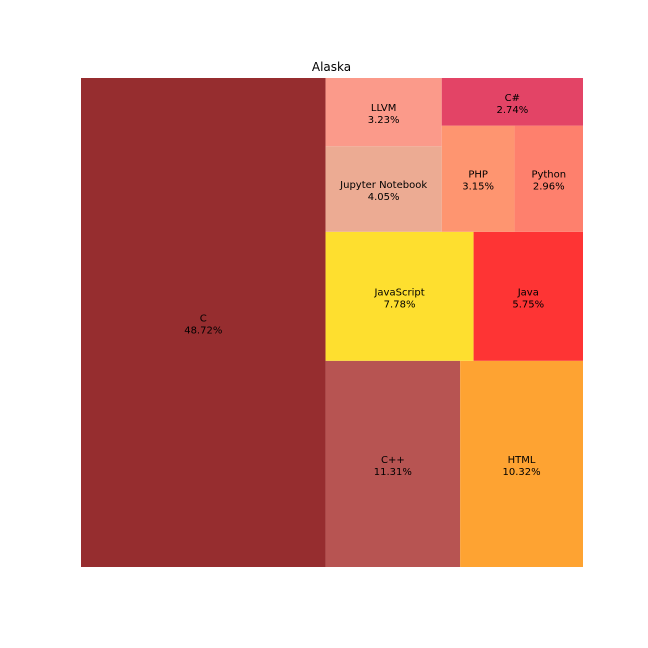 The image size is (648, 648). I want to click on tile-cpp, so click(393, 463).